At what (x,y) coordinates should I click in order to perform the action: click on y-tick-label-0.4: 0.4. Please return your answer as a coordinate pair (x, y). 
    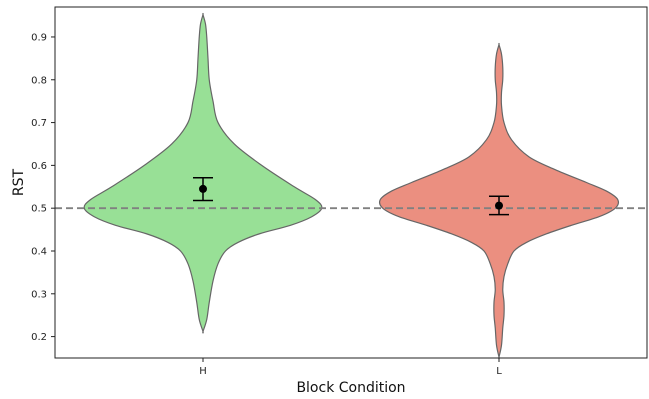
    Looking at the image, I should click on (39, 251).